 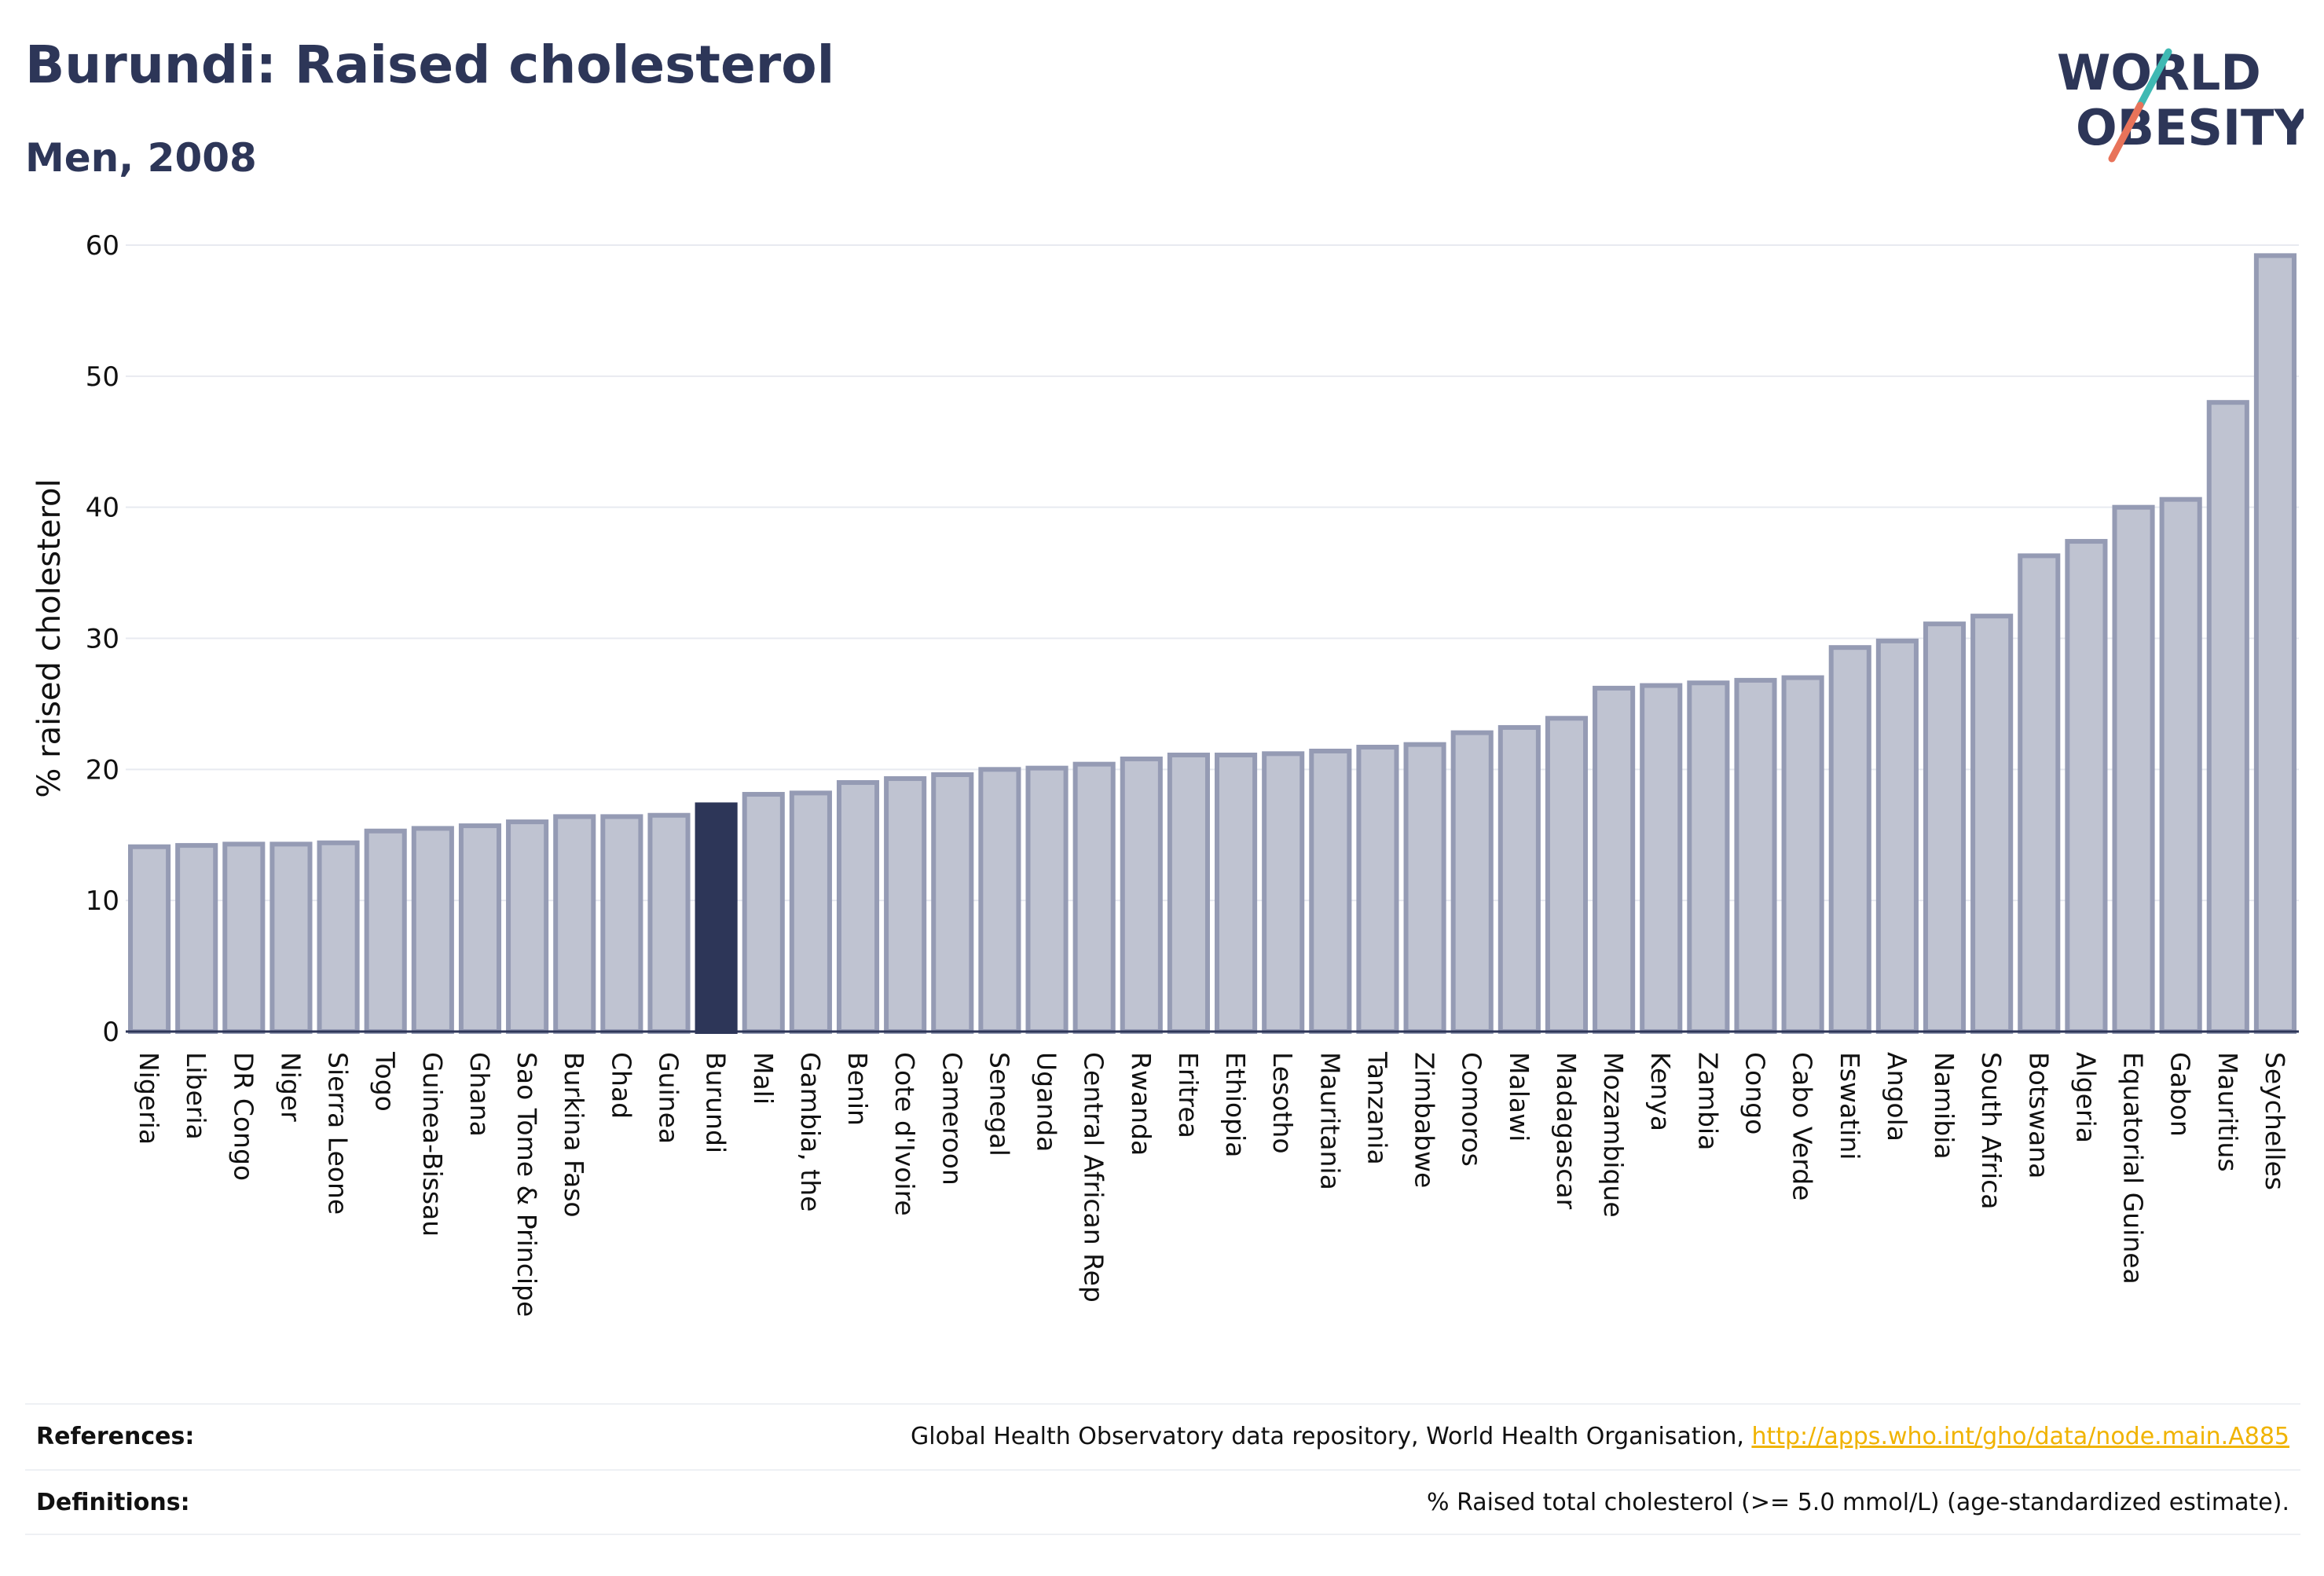 I want to click on logo-slash-bottom-icon, so click(x=2126, y=132).